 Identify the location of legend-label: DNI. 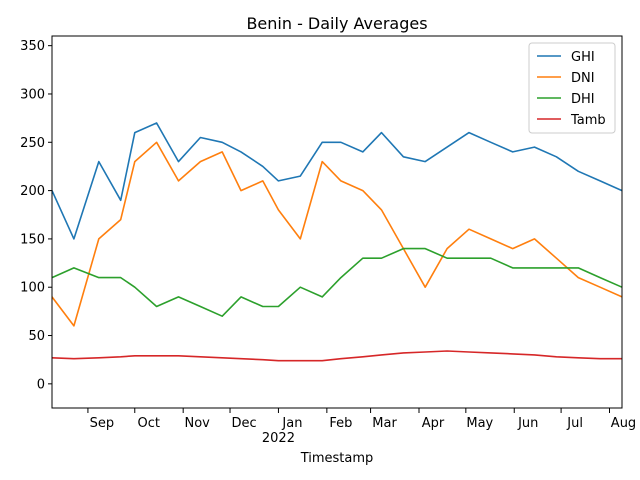
(583, 78).